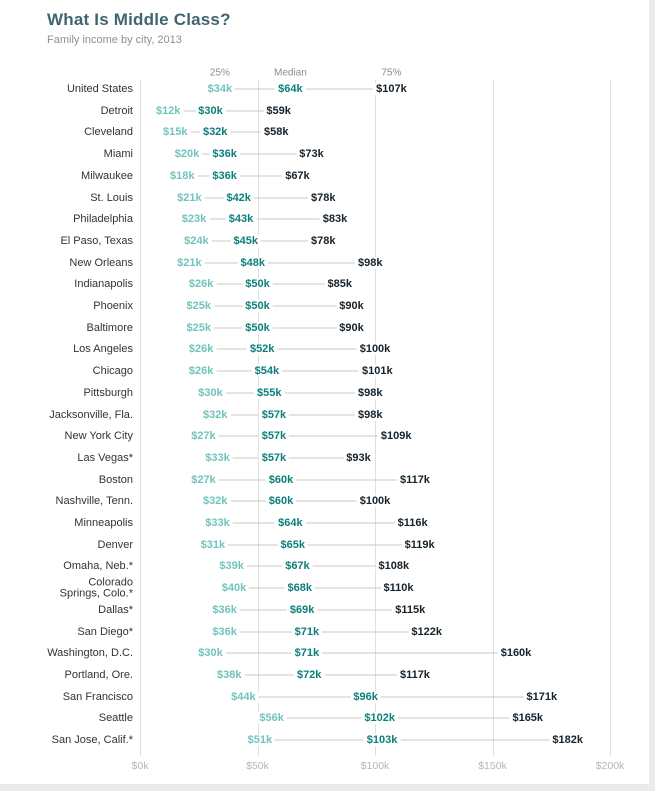  What do you see at coordinates (105, 457) in the screenshot?
I see `city-label: Las Vegas*` at bounding box center [105, 457].